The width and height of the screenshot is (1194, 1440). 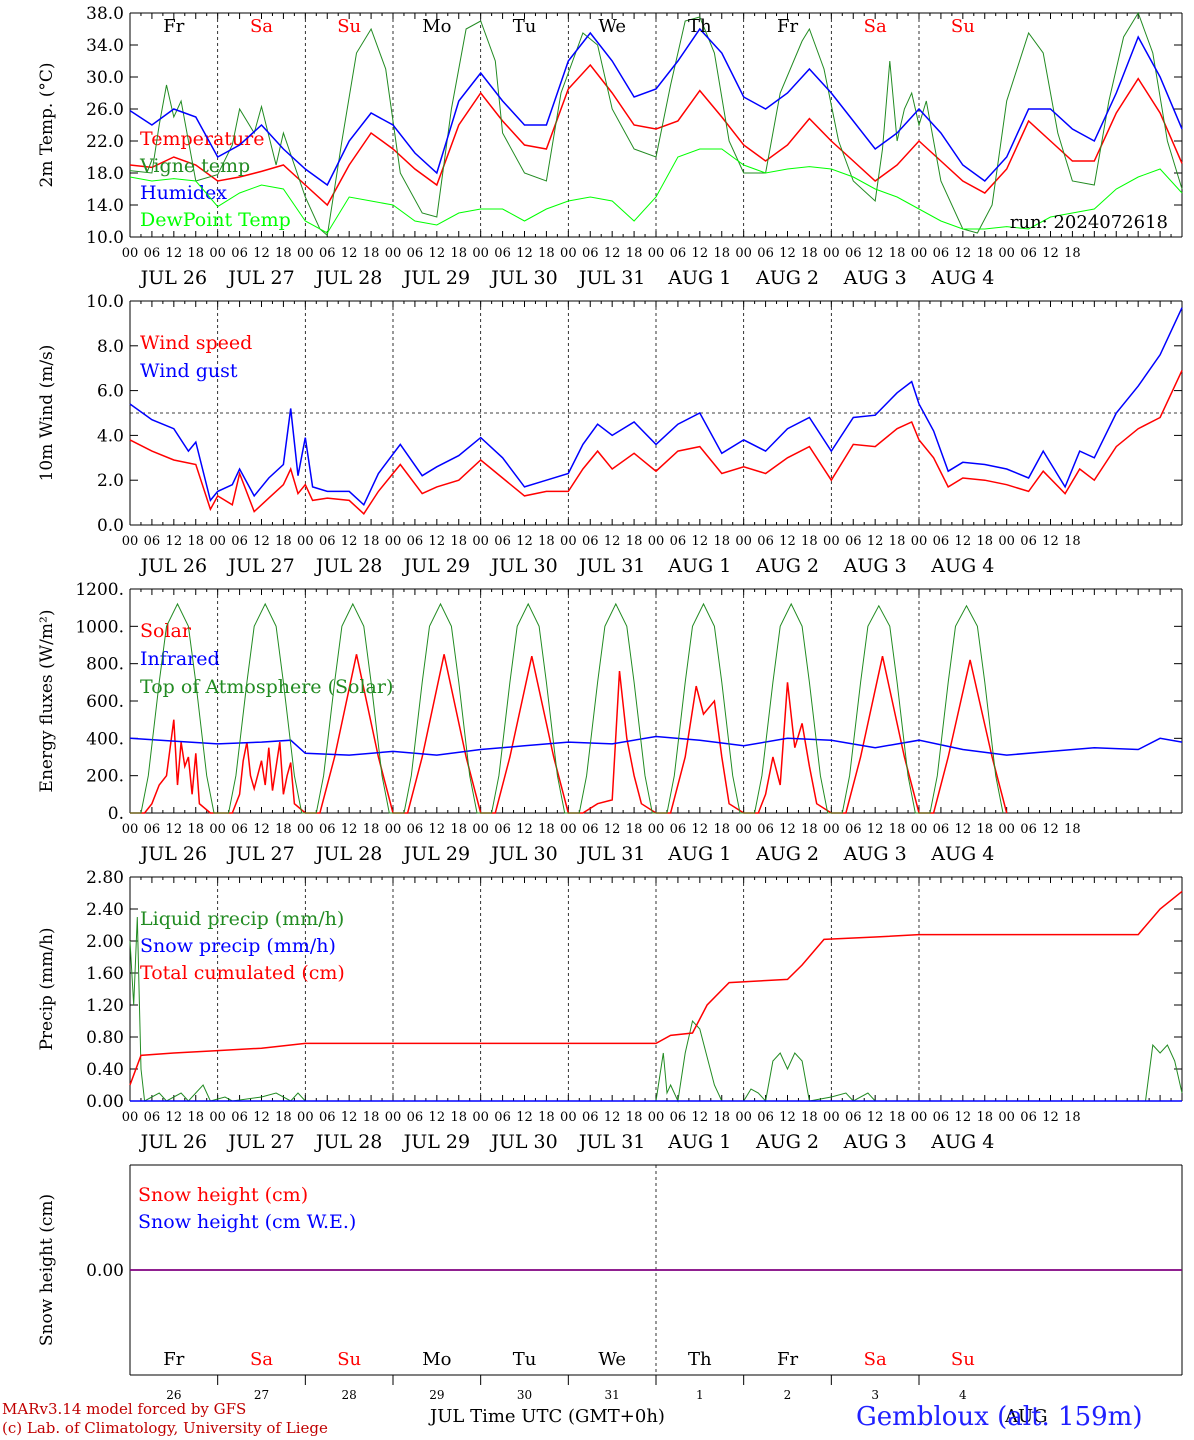 I want to click on y-axis-label: Precip (mm/h), so click(x=47, y=988).